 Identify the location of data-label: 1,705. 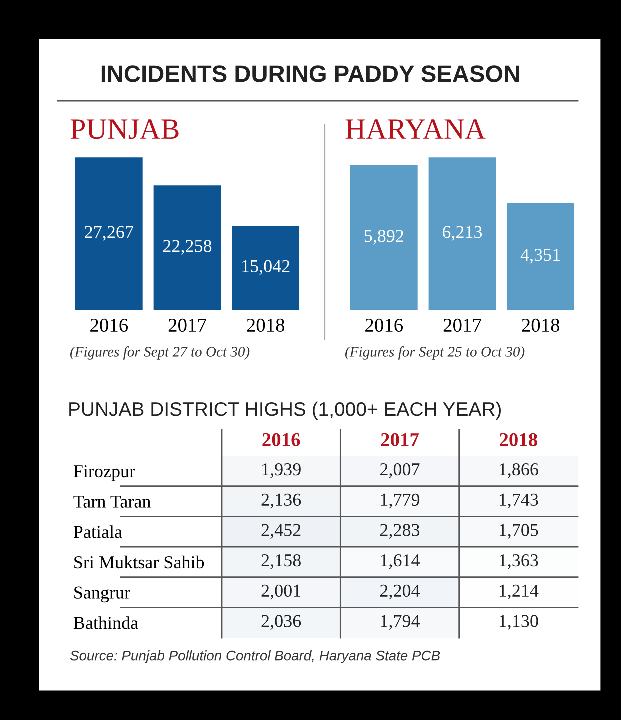
(519, 531).